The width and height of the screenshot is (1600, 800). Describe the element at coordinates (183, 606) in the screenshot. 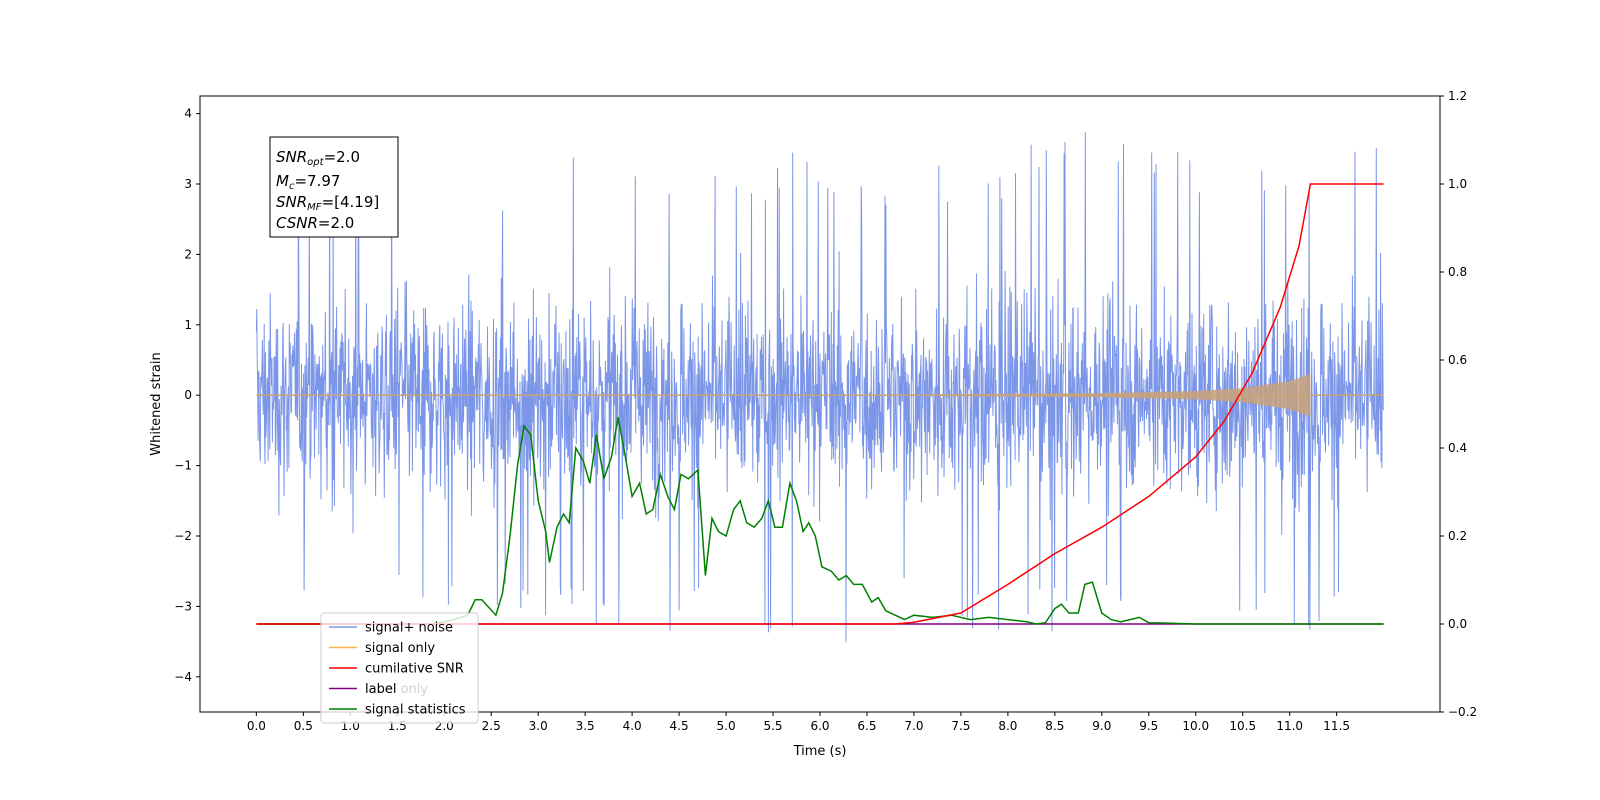

I see `y-tick-label: −3` at that location.